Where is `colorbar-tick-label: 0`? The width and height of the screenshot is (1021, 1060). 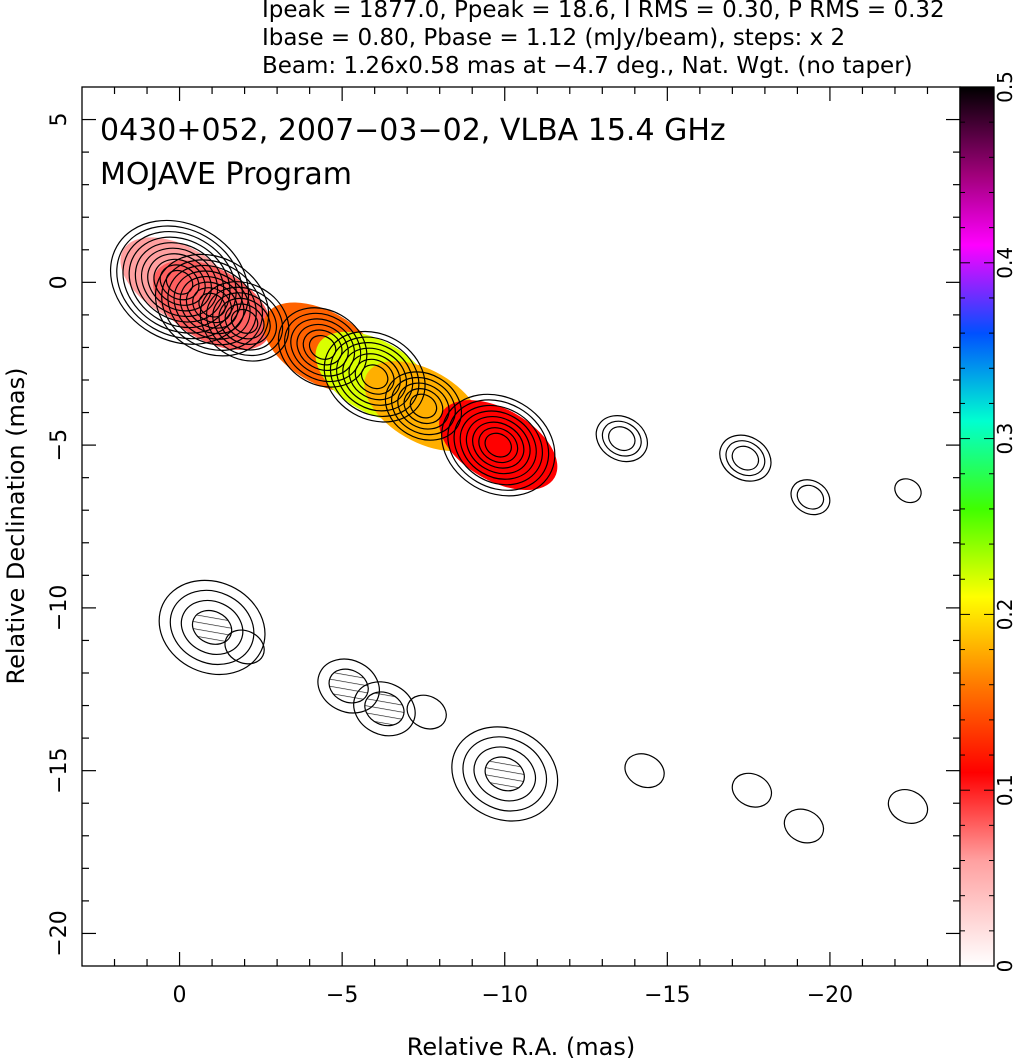 colorbar-tick-label: 0 is located at coordinates (1005, 966).